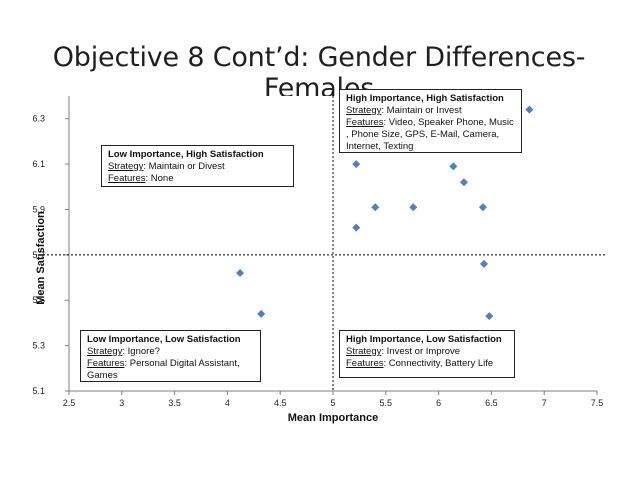  What do you see at coordinates (186, 154) in the screenshot?
I see `quadrant-heading: Low Importance, High Satisfaction` at bounding box center [186, 154].